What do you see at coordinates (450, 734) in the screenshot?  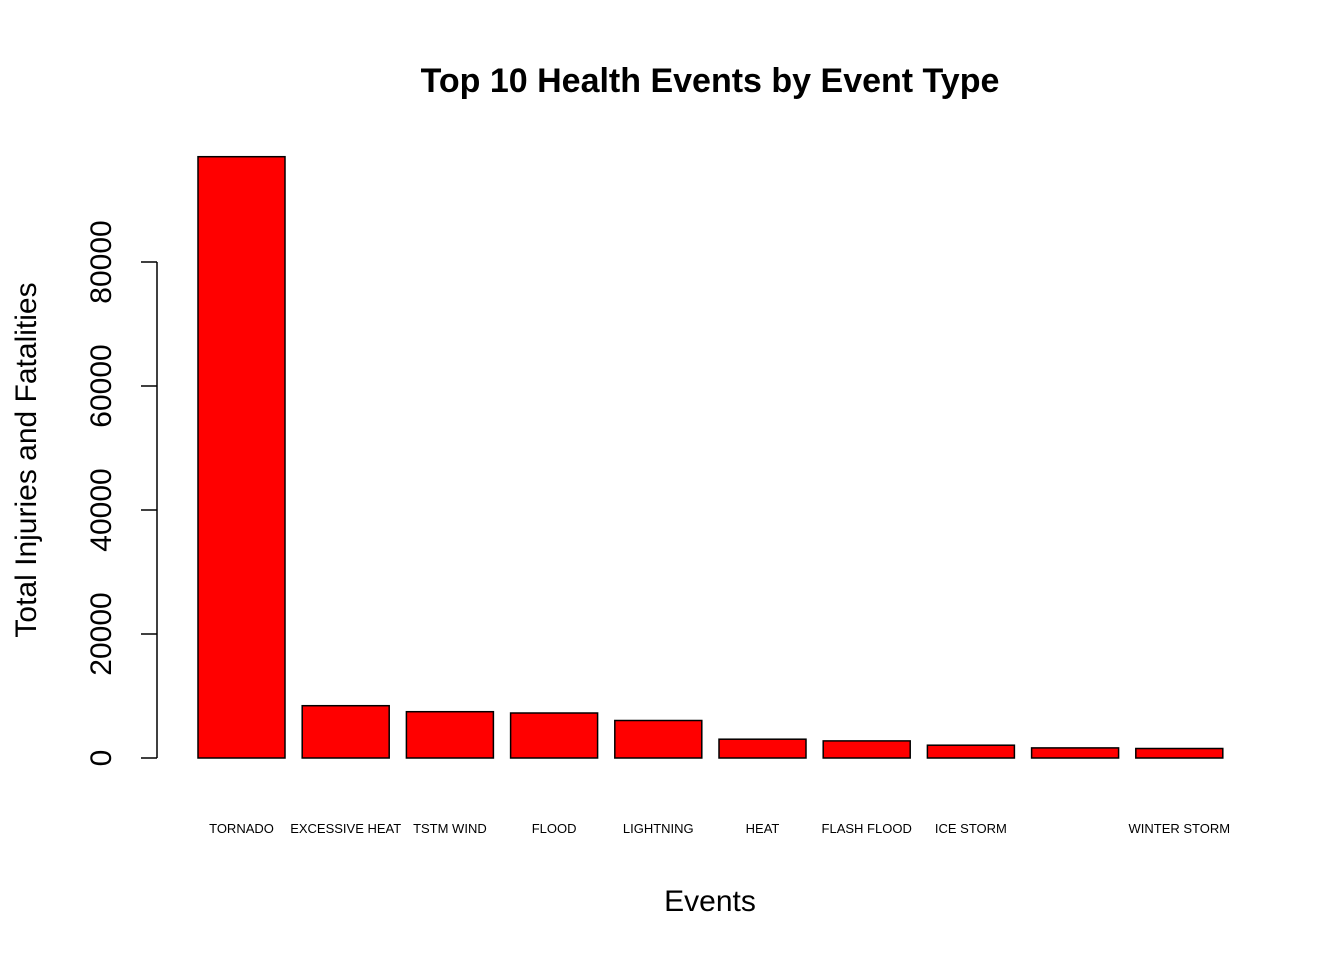 I see `bar-tstm-wind` at bounding box center [450, 734].